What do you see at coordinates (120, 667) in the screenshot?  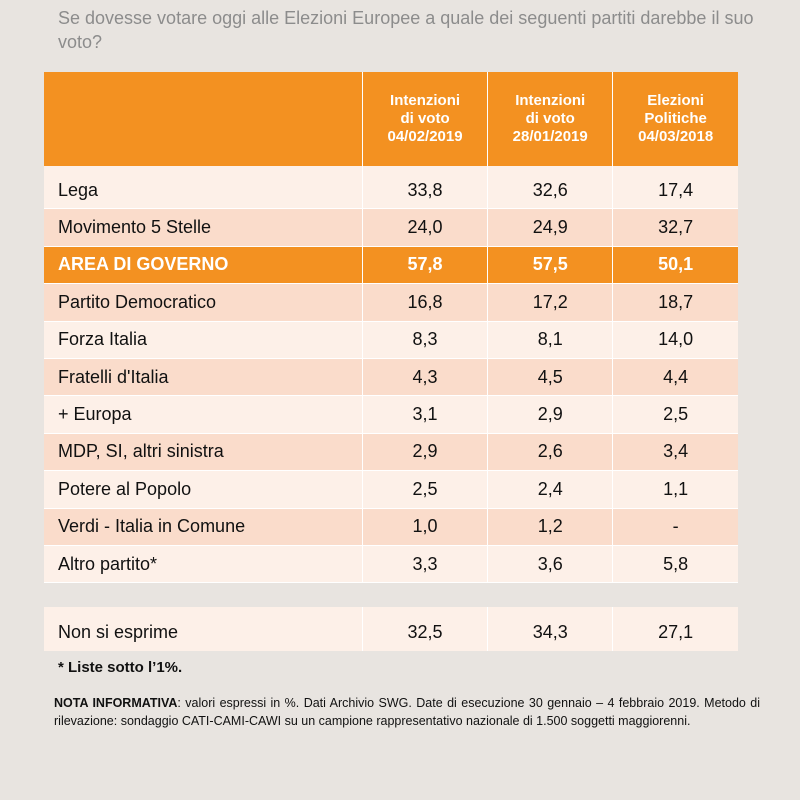 I see `footnote: * Liste sotto l’1%.` at bounding box center [120, 667].